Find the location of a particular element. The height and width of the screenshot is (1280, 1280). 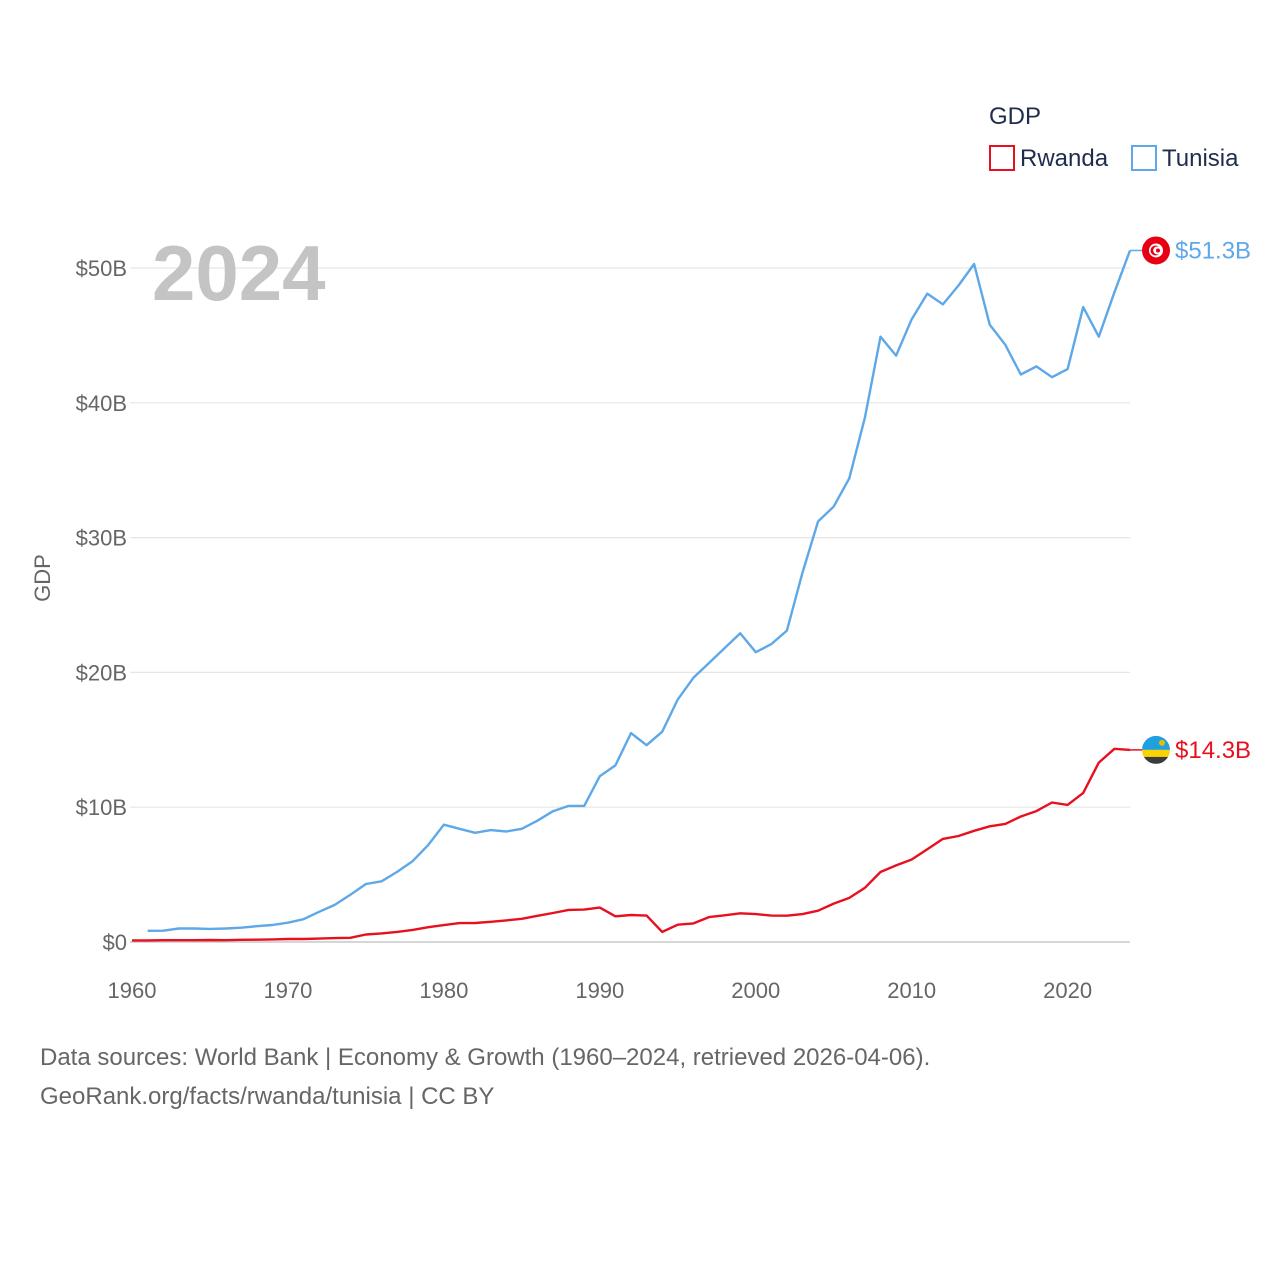

x-tick-label: 2000 is located at coordinates (755, 990).